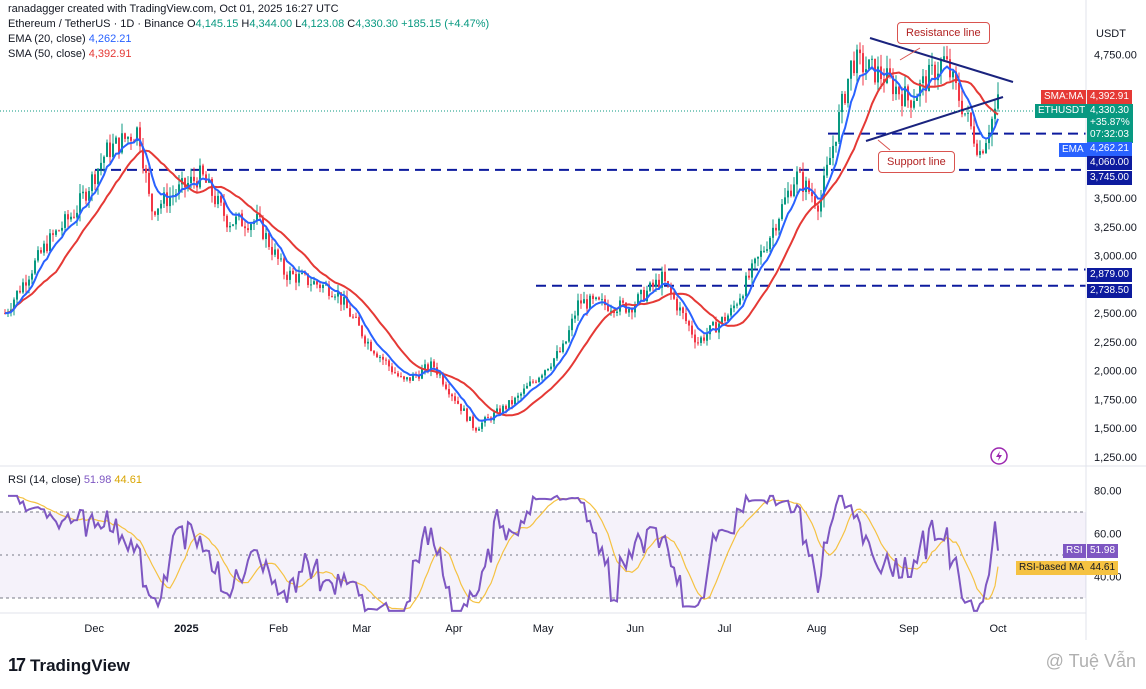 The image size is (1146, 689). I want to click on time-tick-label: Feb, so click(278, 629).